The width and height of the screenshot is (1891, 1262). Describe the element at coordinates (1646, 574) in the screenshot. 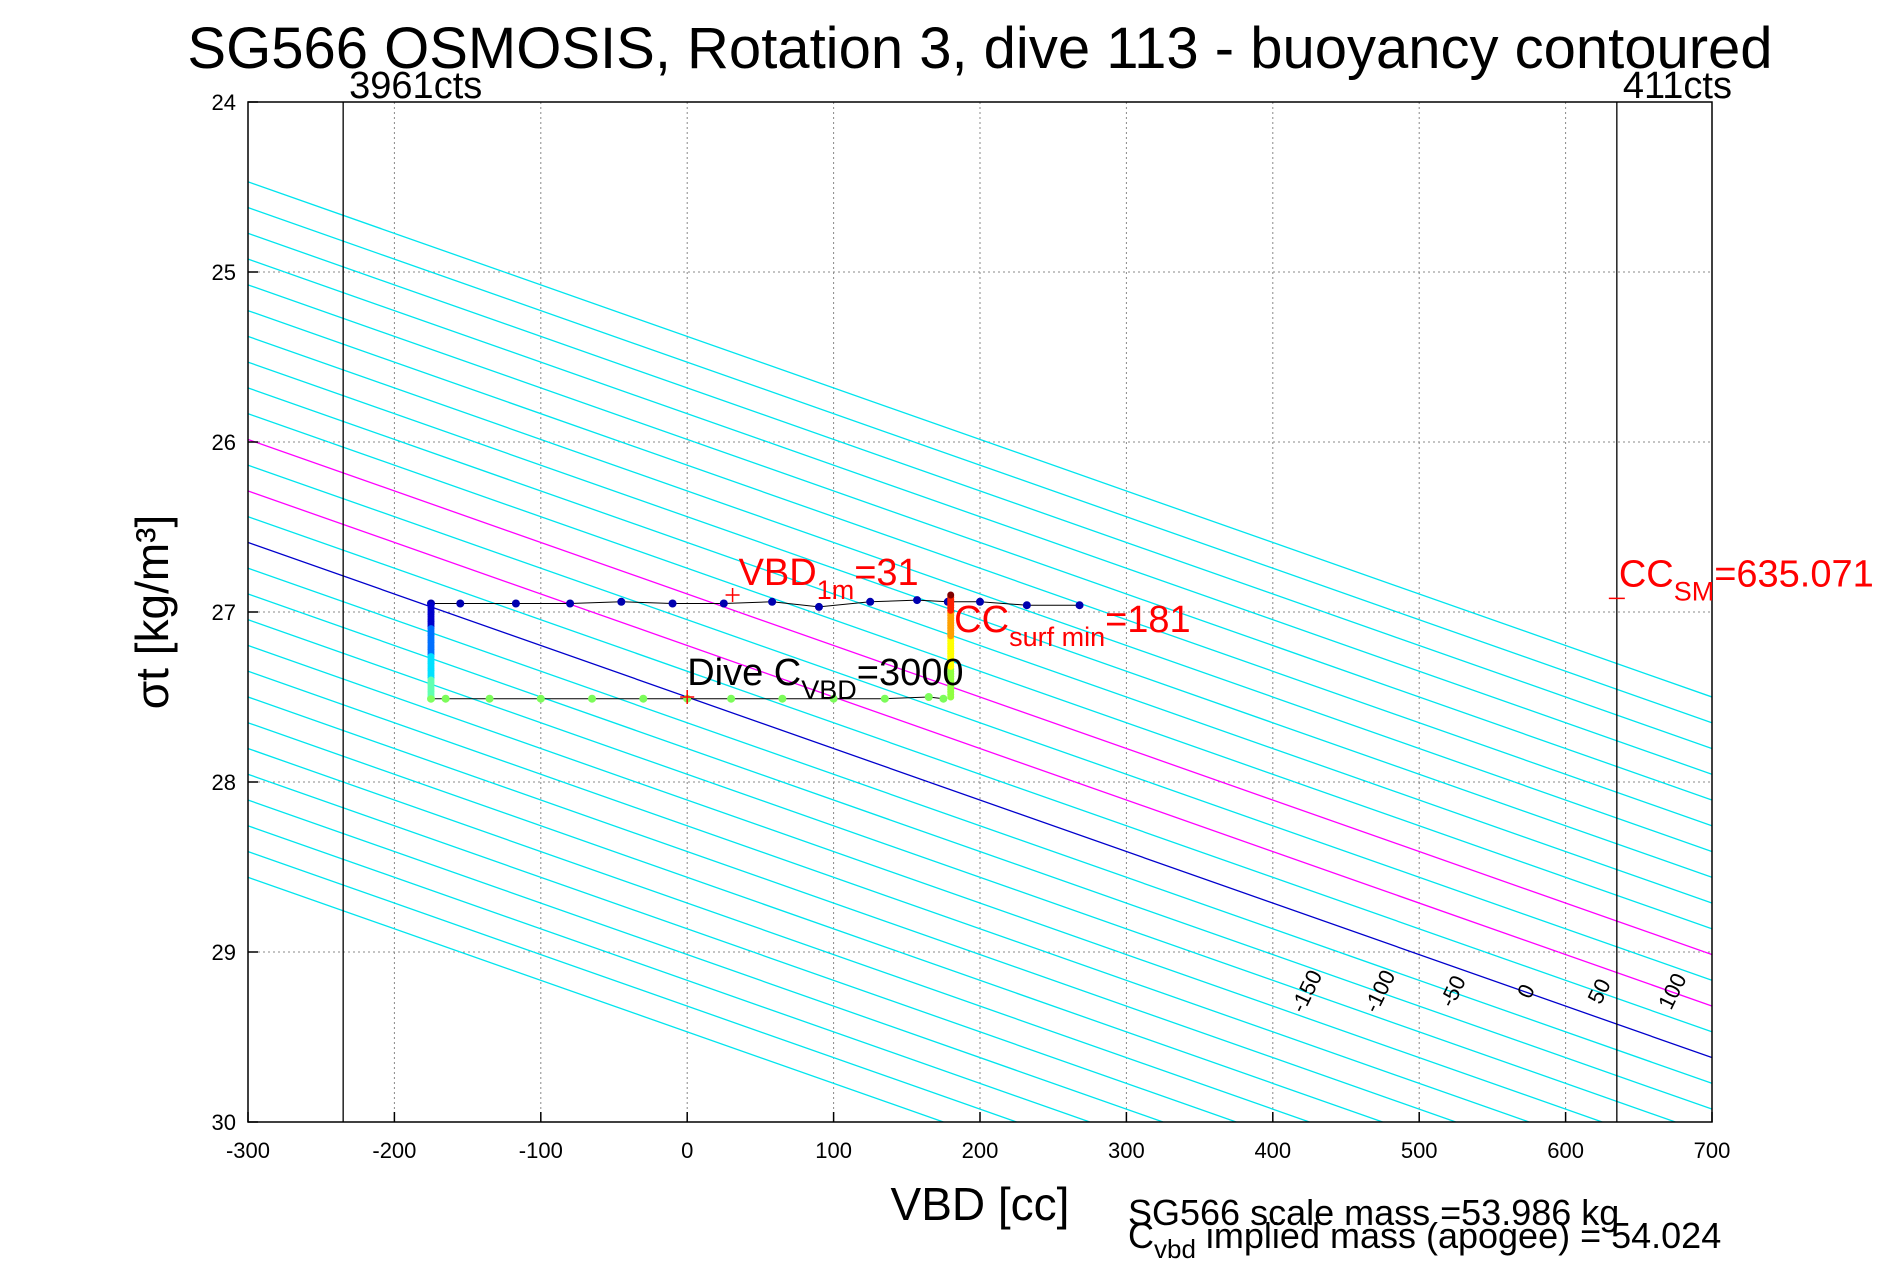

I see `cc-sm-label-main: CC` at that location.